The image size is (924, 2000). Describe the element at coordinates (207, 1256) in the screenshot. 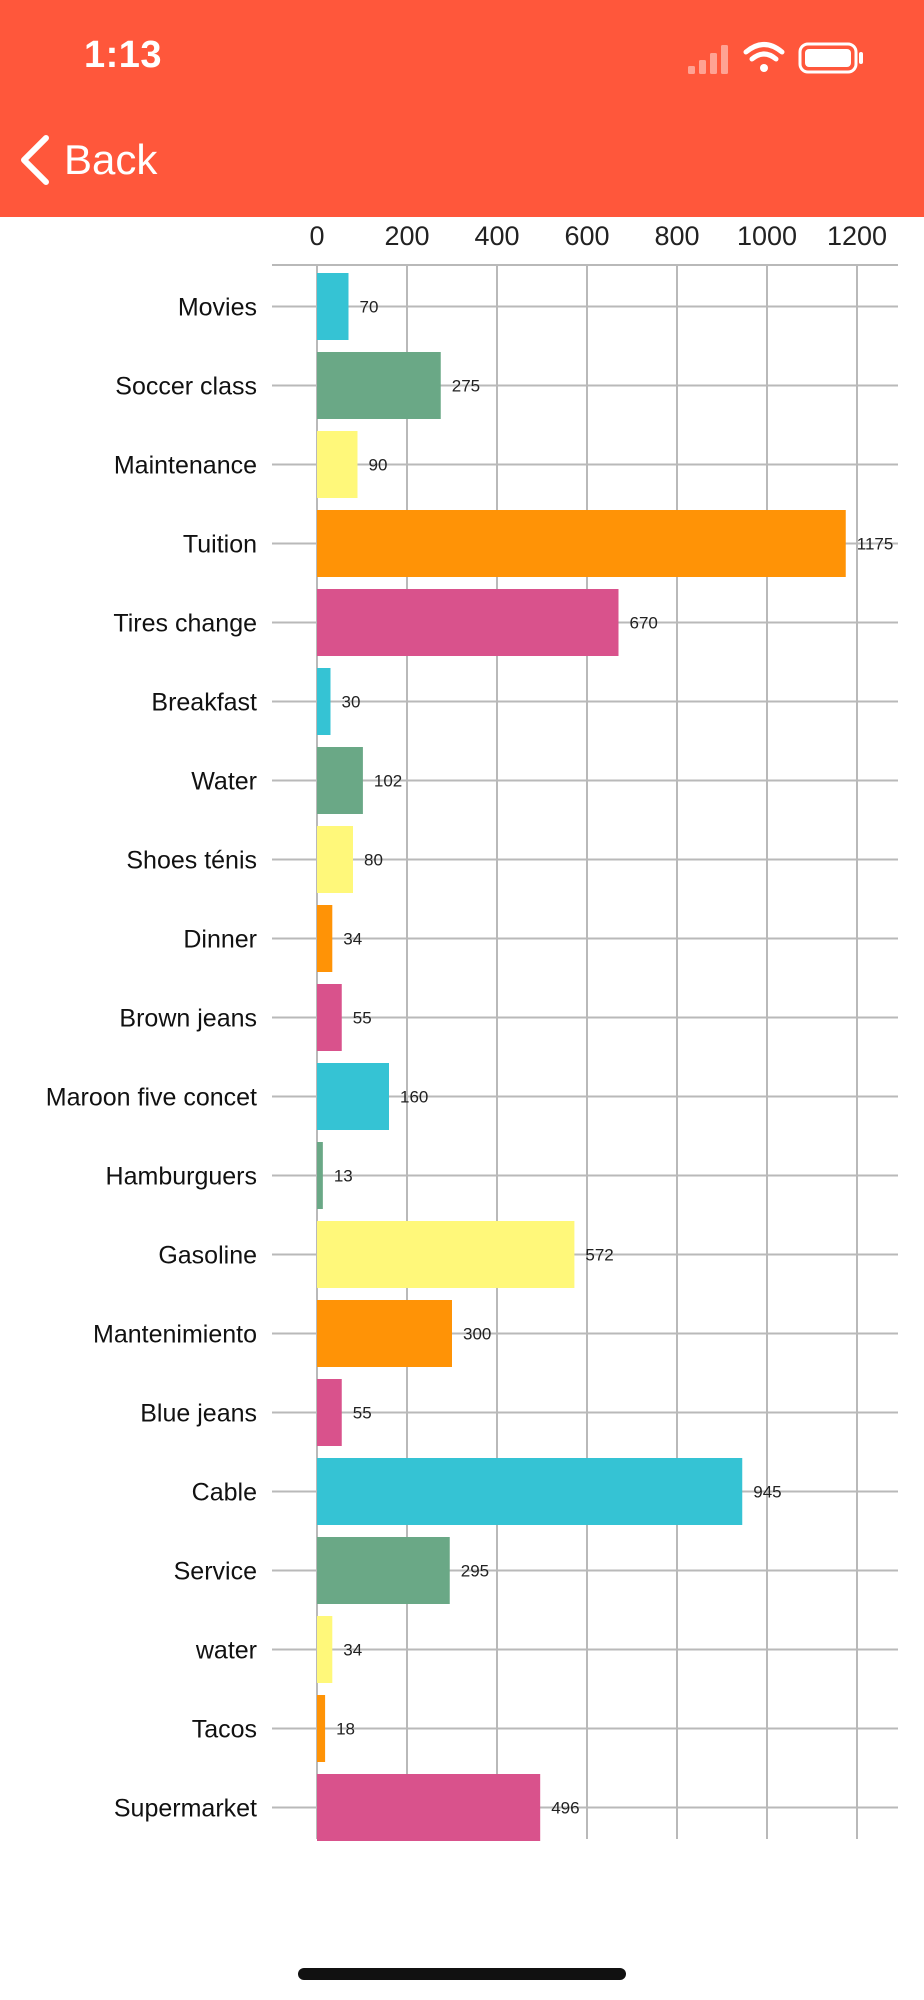

I see `category-label: Gasoline` at that location.